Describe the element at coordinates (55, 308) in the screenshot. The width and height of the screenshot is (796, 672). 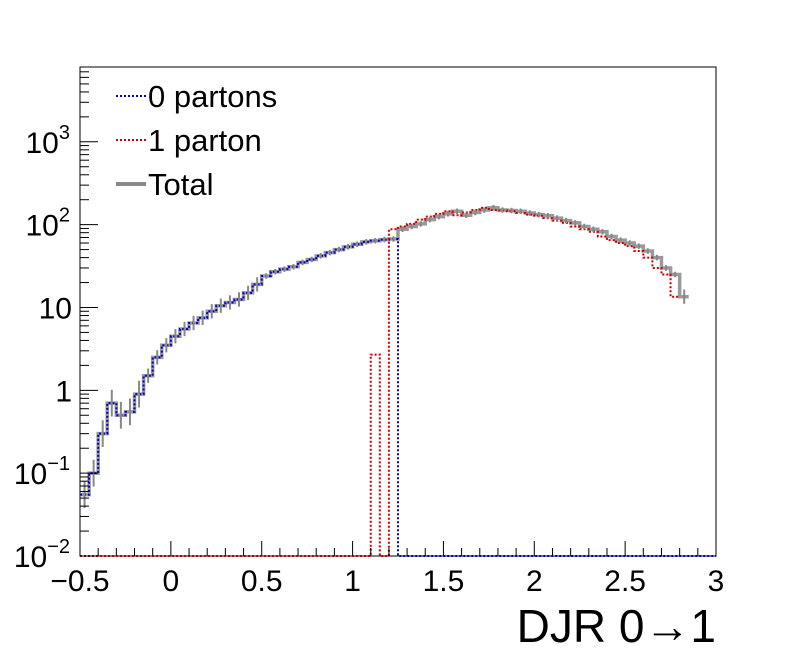
I see `y-tick-label: 10` at that location.